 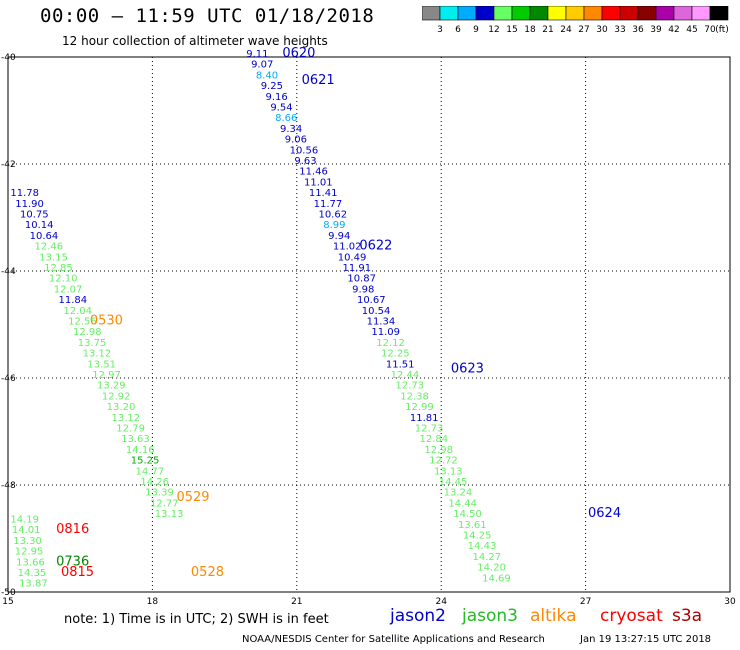 I want to click on swh-value-label: 14.27, so click(x=486, y=557).